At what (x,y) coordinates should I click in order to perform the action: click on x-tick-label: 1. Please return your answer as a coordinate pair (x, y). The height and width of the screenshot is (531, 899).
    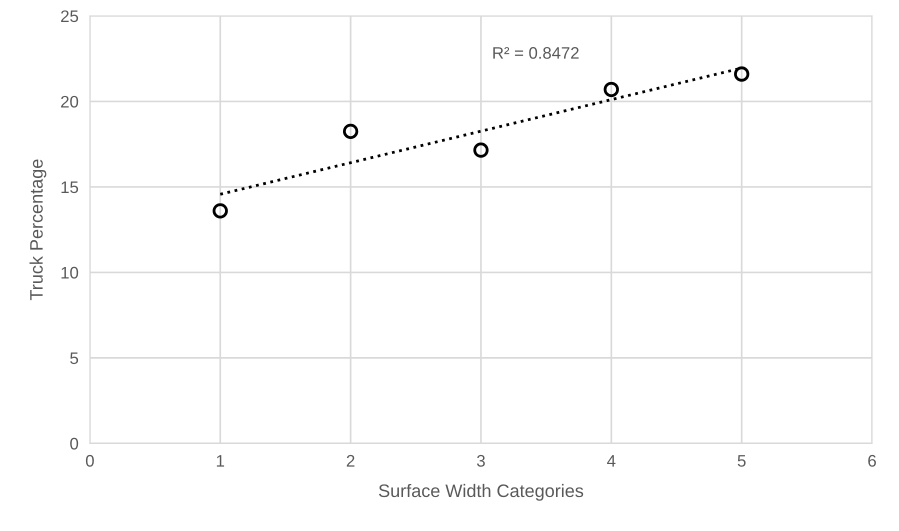
    Looking at the image, I should click on (220, 461).